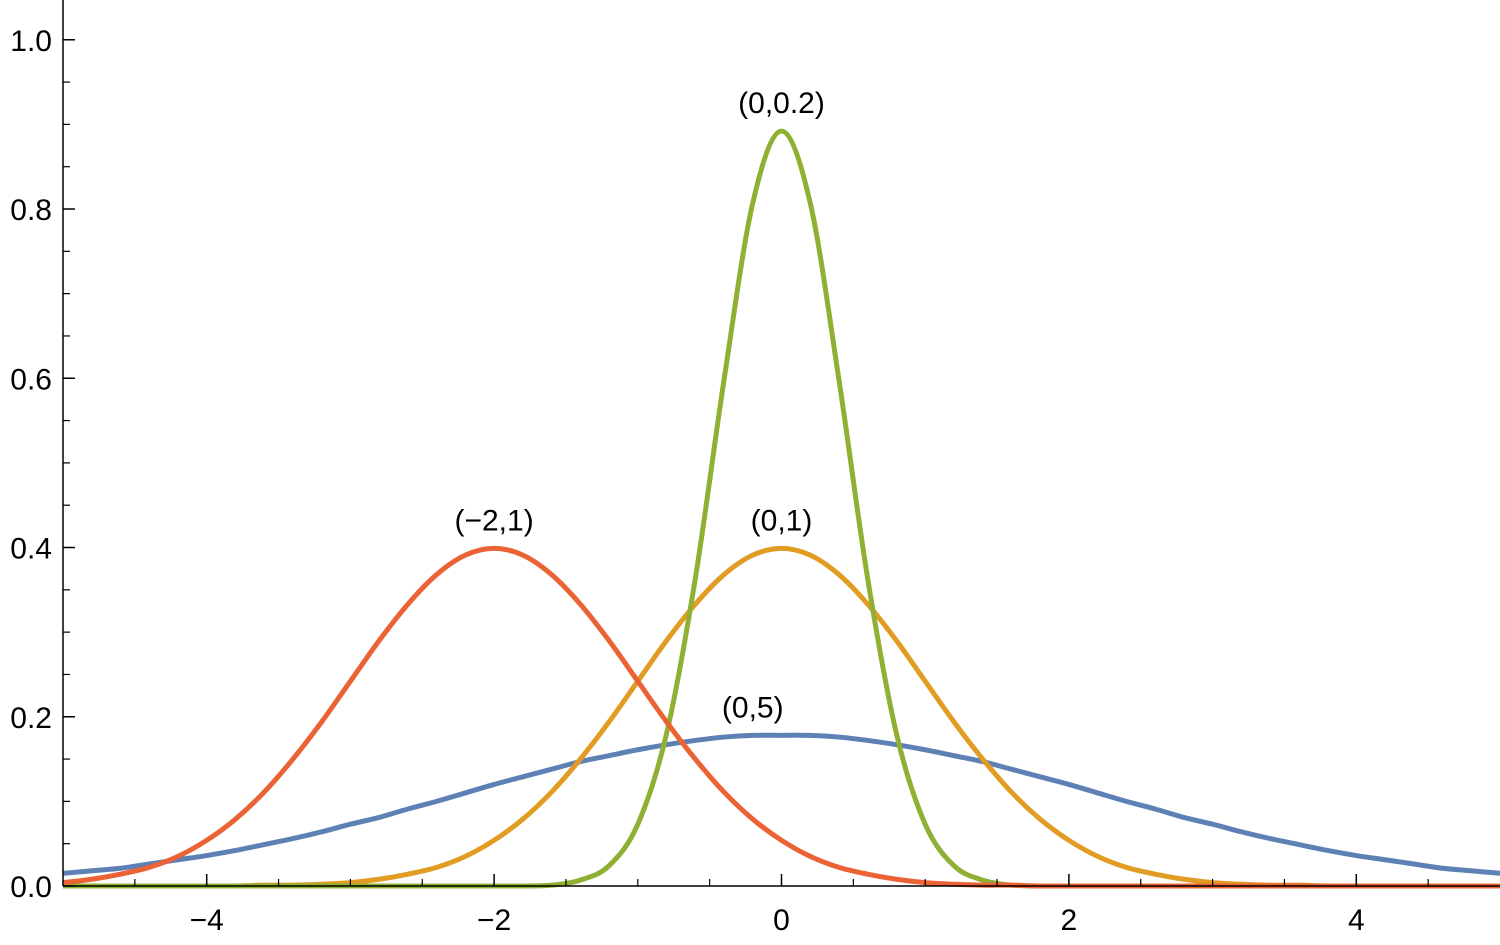  I want to click on x-tick-label: −4, so click(207, 920).